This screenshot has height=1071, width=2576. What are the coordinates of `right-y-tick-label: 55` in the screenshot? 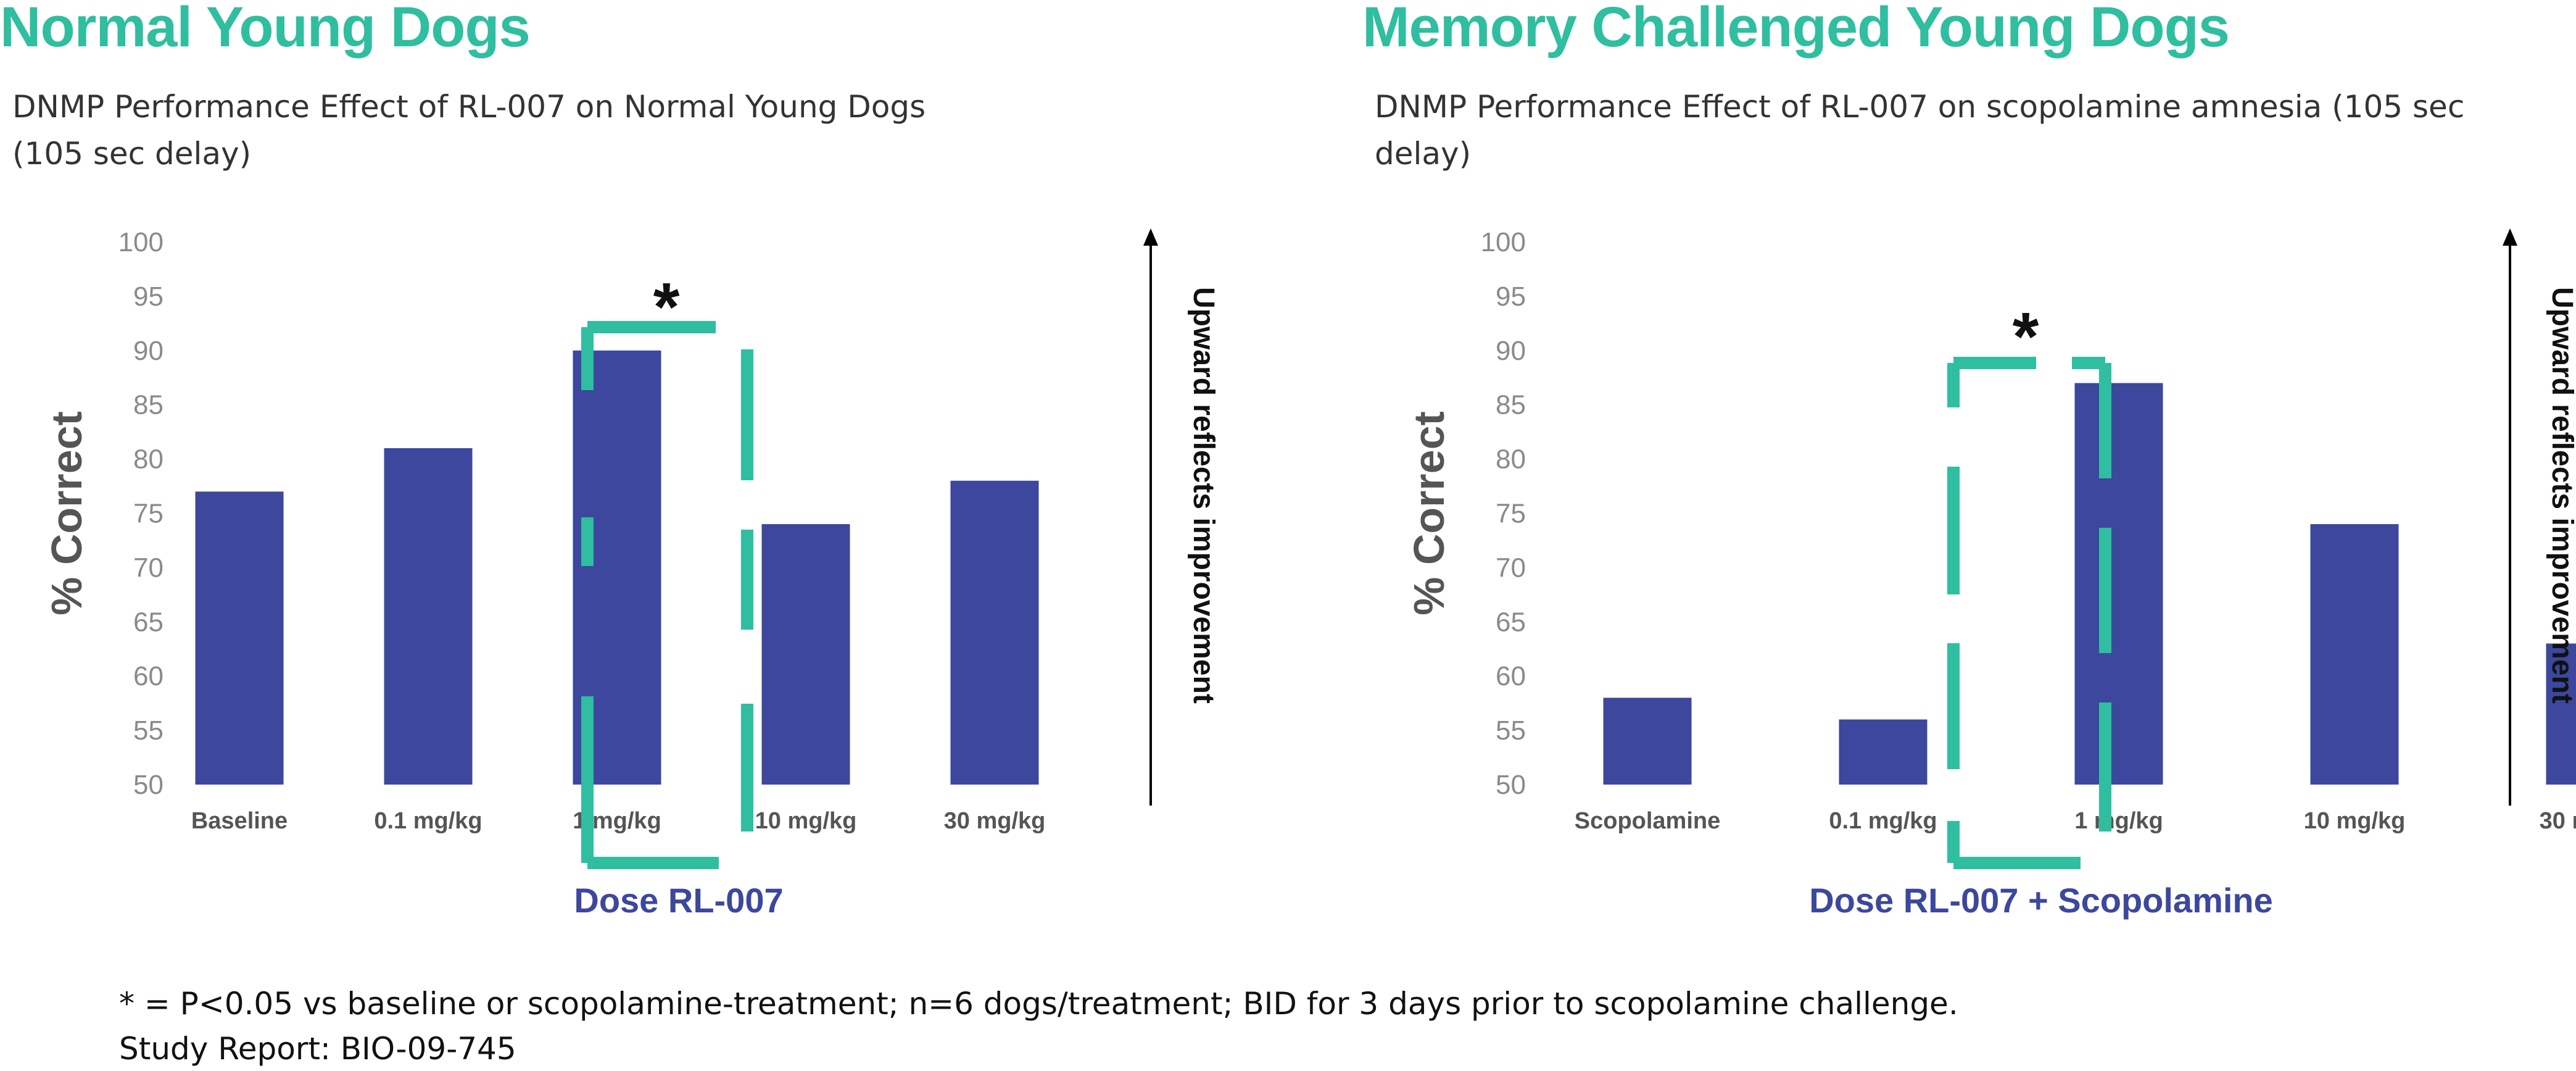 It's located at (1511, 730).